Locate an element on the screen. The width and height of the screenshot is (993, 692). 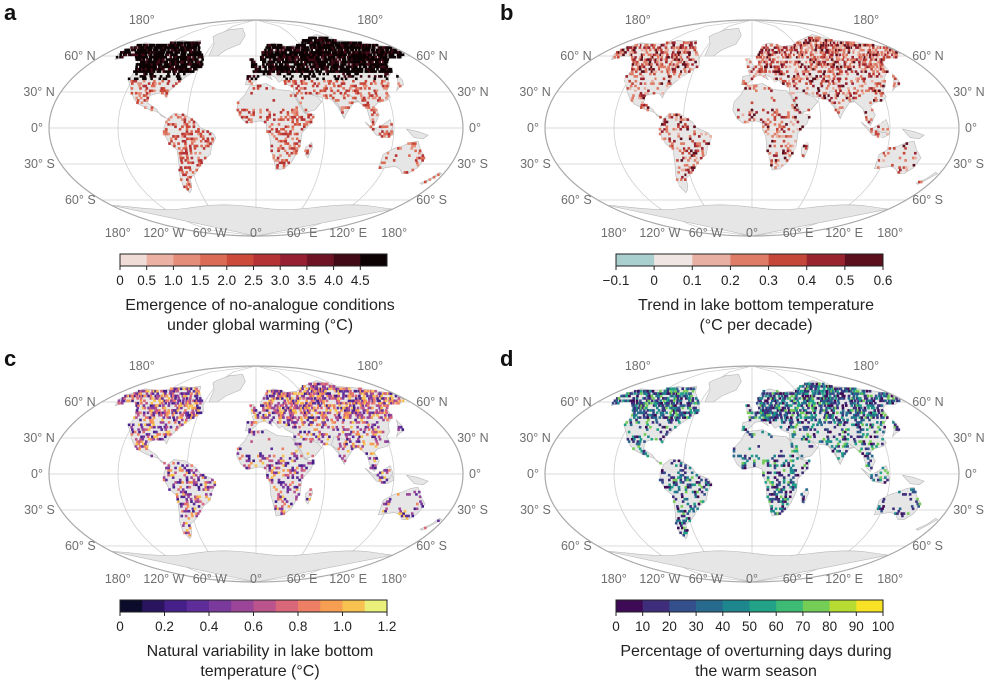
lon-label-top: 180° is located at coordinates (142, 20).